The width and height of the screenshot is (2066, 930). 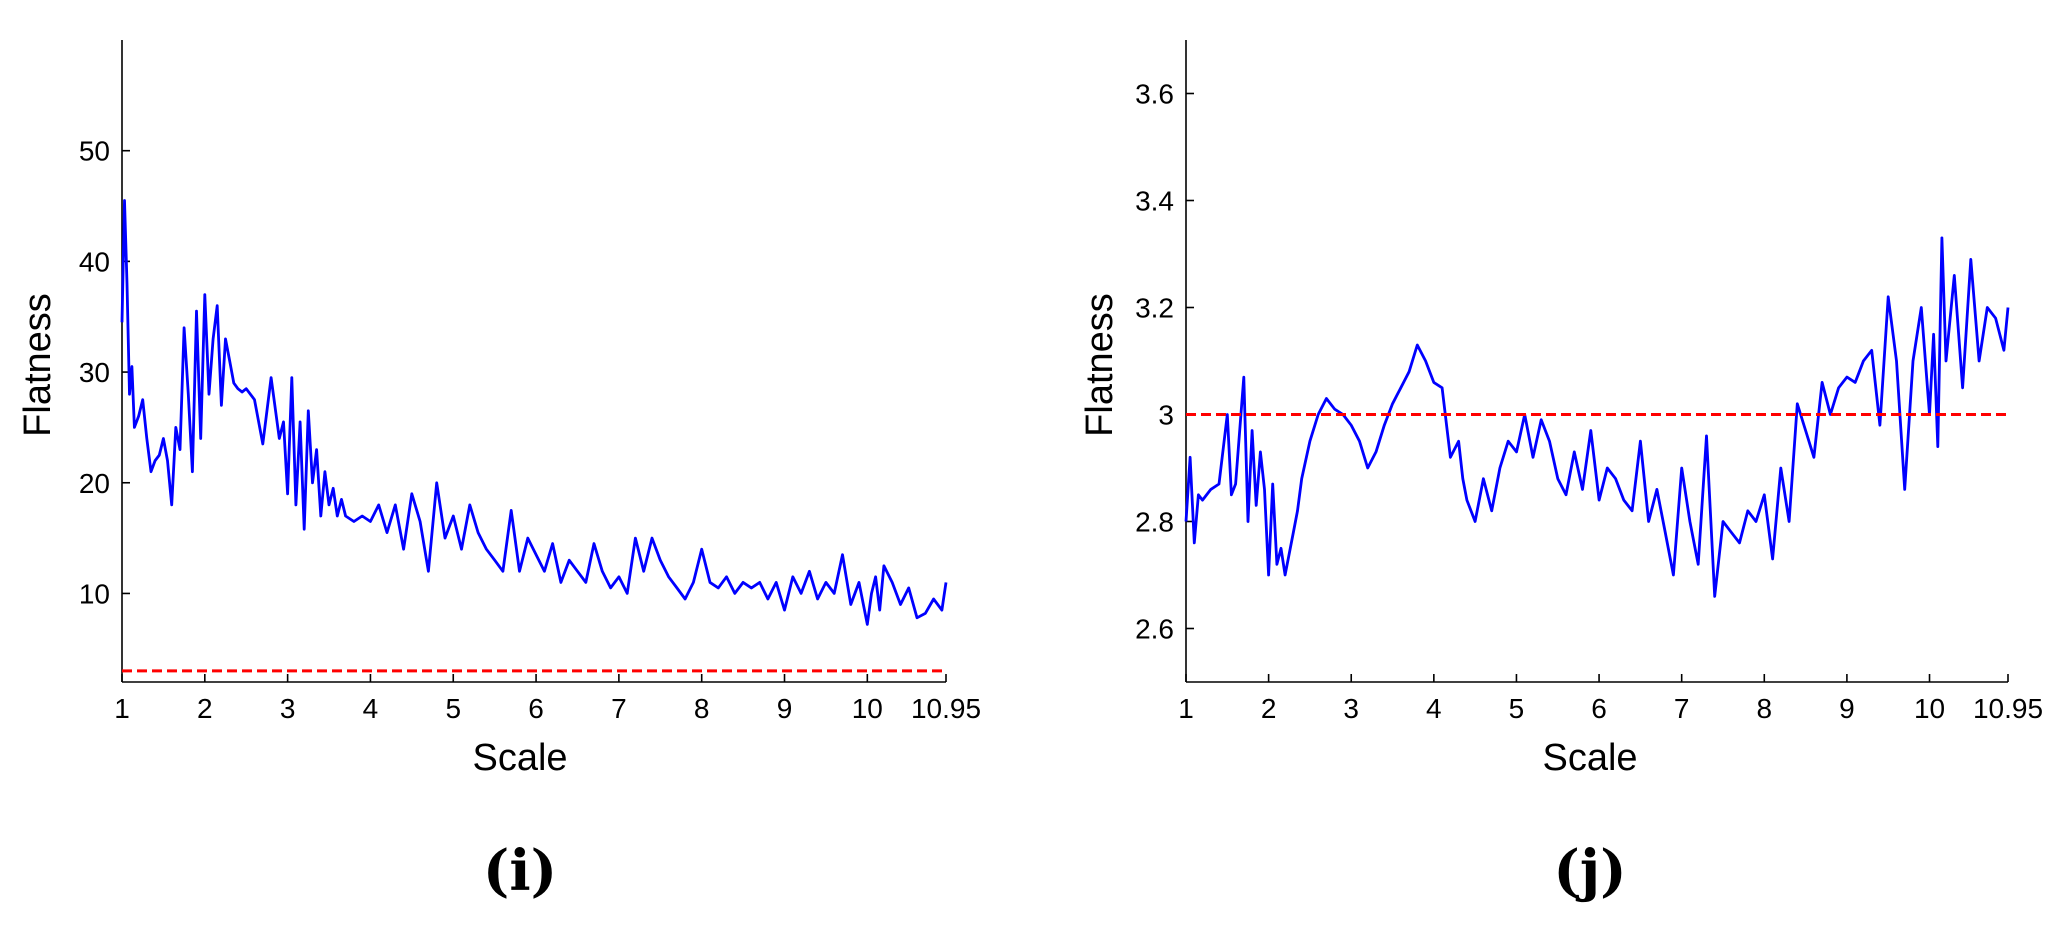 What do you see at coordinates (1154, 522) in the screenshot?
I see `y-tick-label: 2.8` at bounding box center [1154, 522].